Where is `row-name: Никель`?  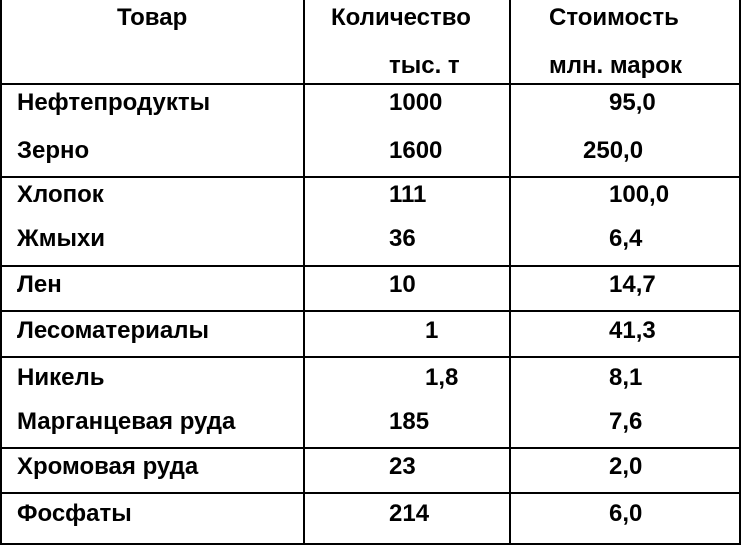 row-name: Никель is located at coordinates (61, 377).